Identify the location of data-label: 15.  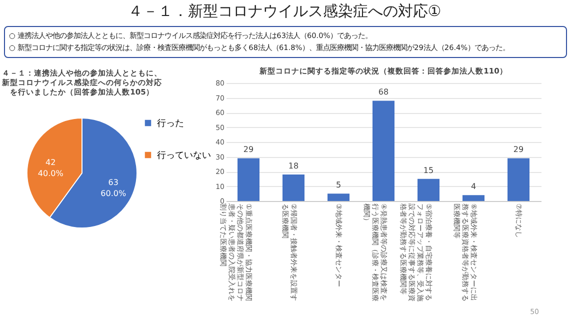
(428, 170).